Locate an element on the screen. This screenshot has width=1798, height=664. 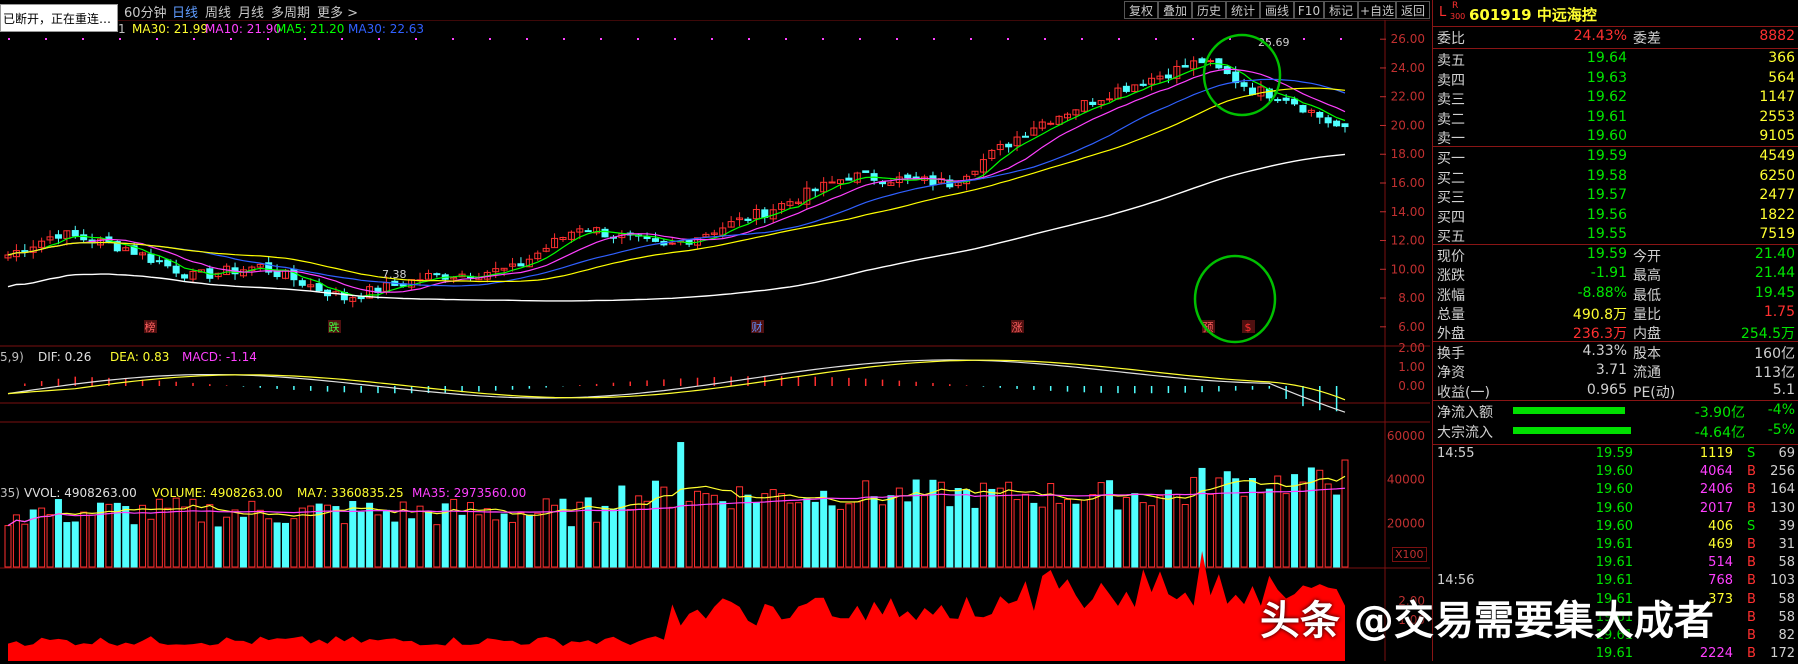
ask-row: 卖一 19.60 9105 is located at coordinates (1615, 137).